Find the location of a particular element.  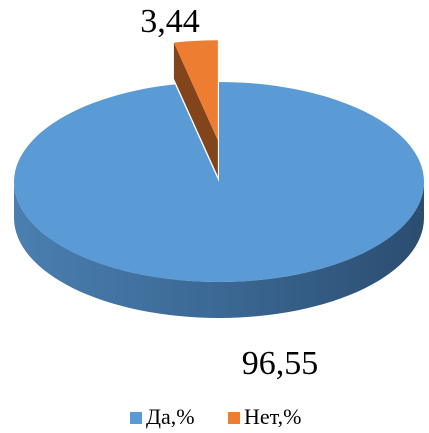

slice-edge is located at coordinates (195, 109).